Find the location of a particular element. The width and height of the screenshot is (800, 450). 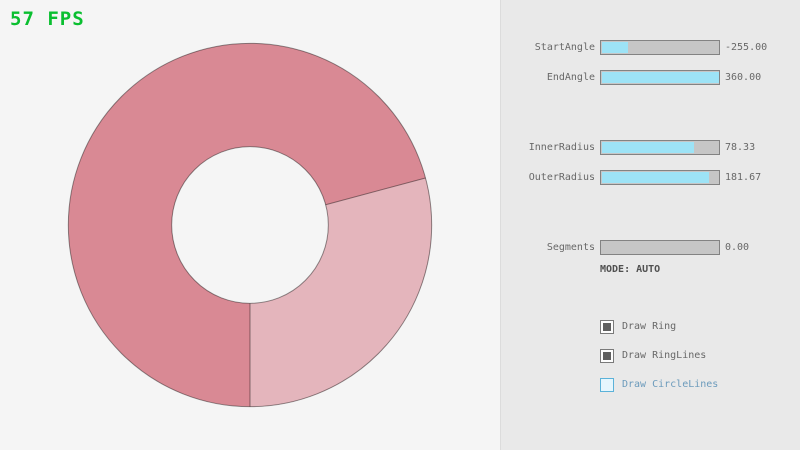

draw-ring-checkbox is located at coordinates (607, 327).